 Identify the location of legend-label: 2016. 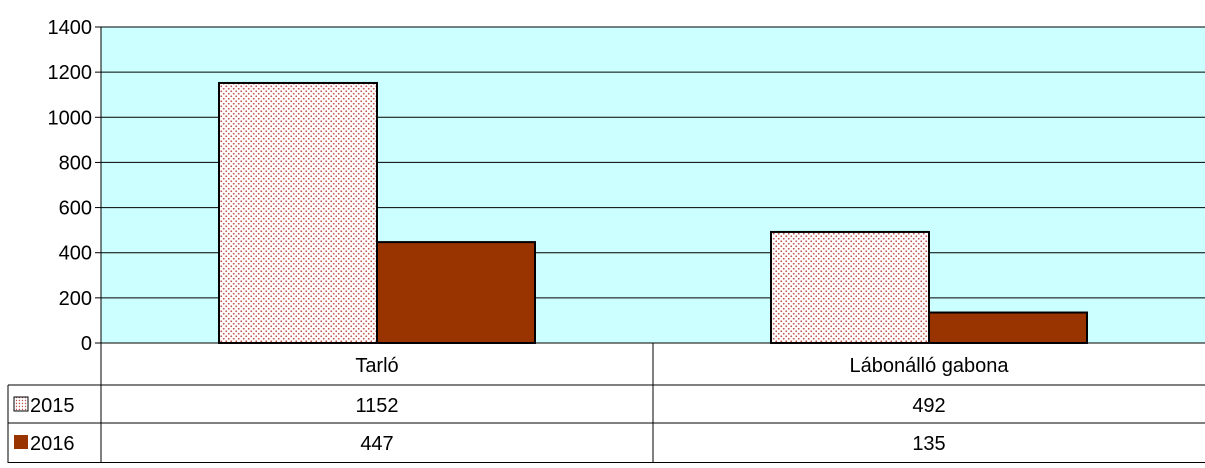
(52, 444).